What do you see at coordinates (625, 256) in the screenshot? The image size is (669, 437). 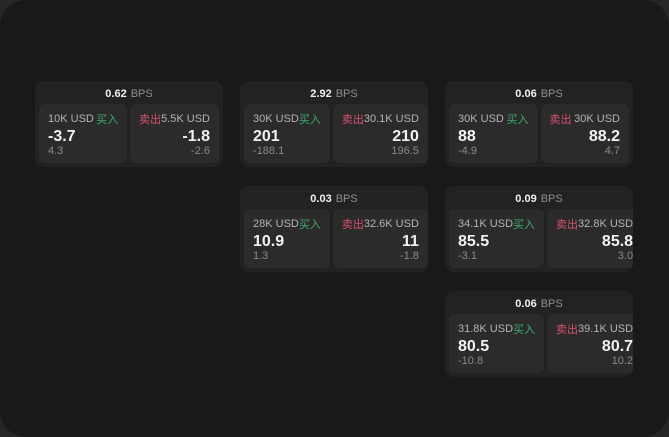 I see `sell-delta-value: 3.0` at bounding box center [625, 256].